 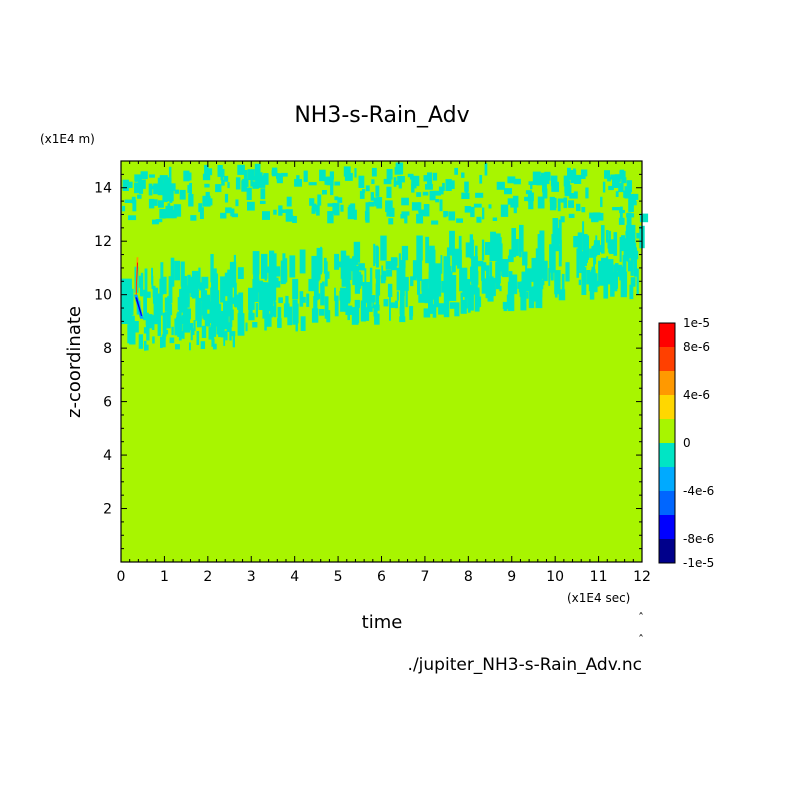 What do you see at coordinates (107, 456) in the screenshot?
I see `y-tick-label: 4` at bounding box center [107, 456].